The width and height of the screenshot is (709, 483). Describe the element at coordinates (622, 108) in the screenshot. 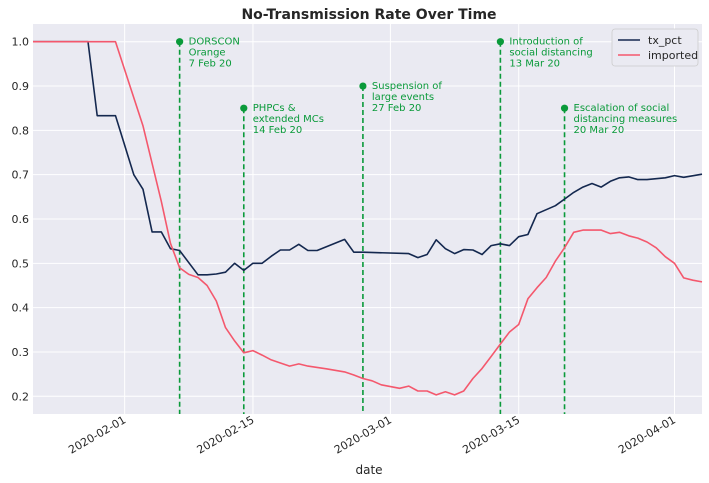

I see `event-label-5: Escalation of social` at that location.